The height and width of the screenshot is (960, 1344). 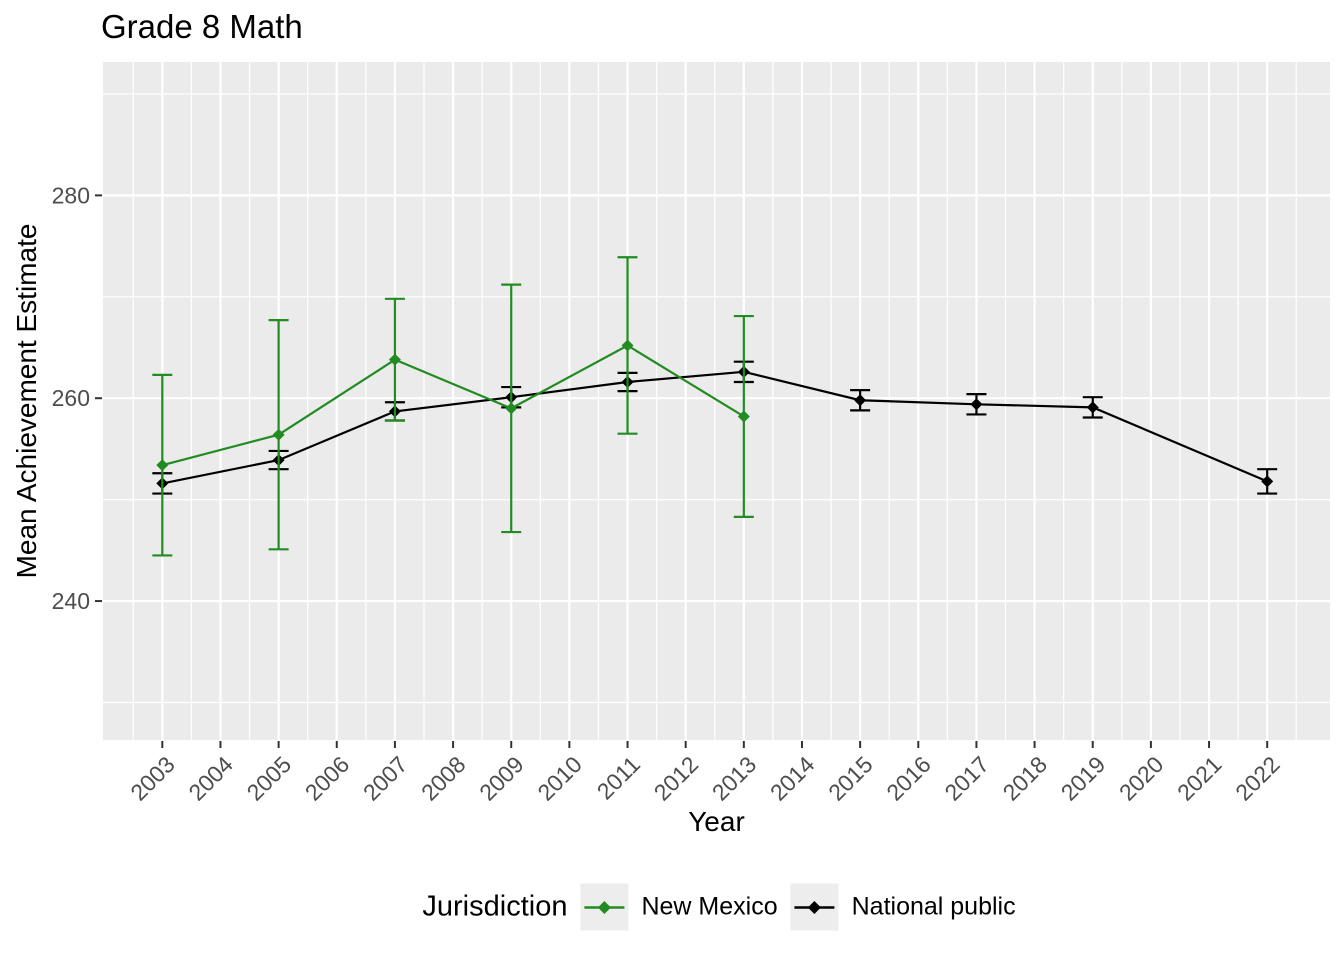 I want to click on legend: Jurisdiction New Mexico National public, so click(x=719, y=907).